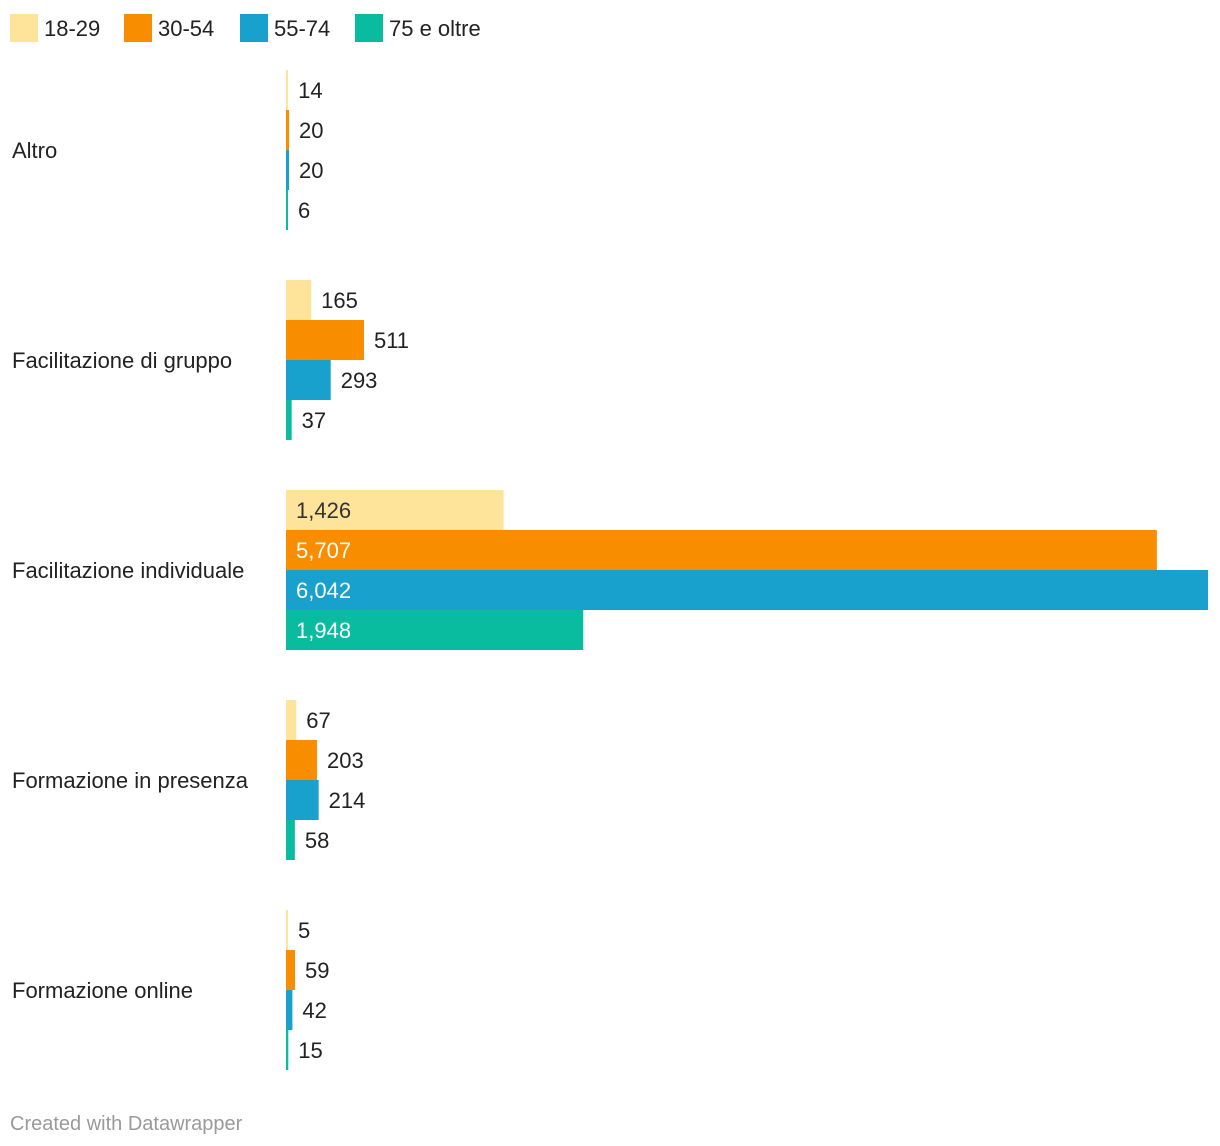 The image size is (1220, 1146). Describe the element at coordinates (317, 970) in the screenshot. I see `value-label: 59` at that location.